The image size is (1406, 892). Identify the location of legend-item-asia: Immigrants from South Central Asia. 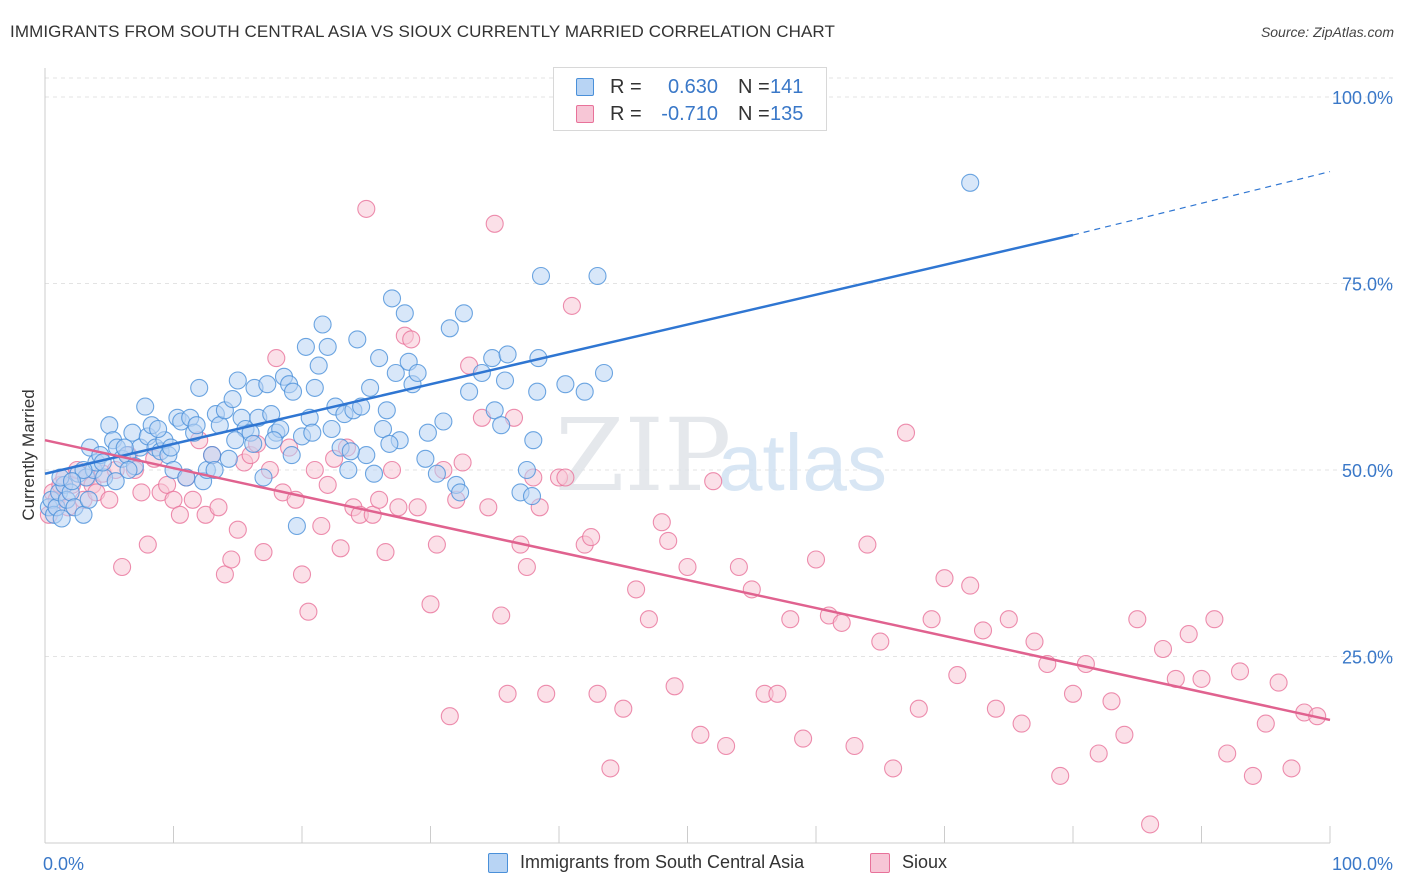
(646, 862).